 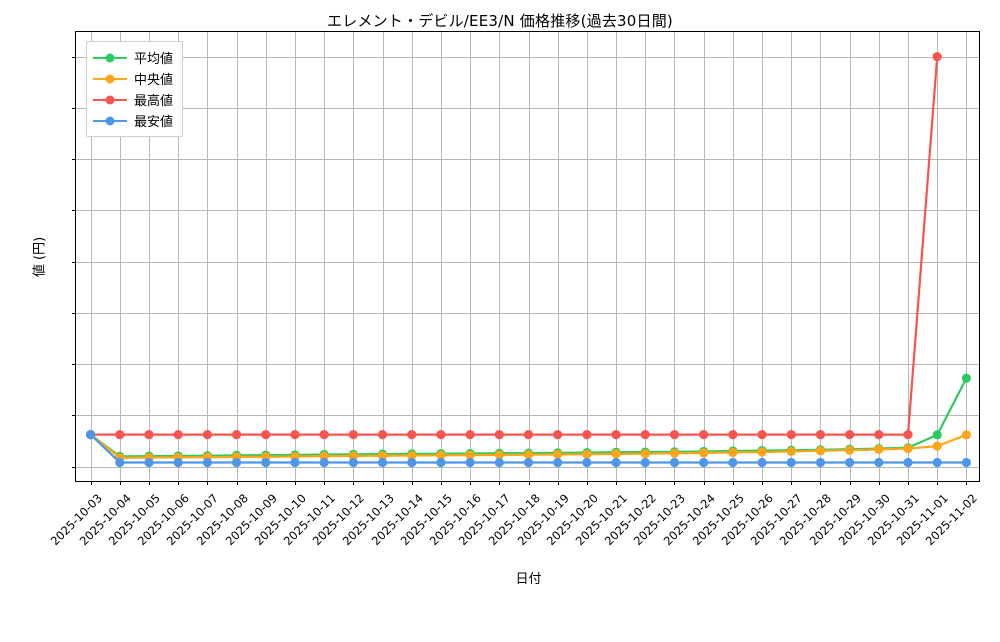 What do you see at coordinates (154, 101) in the screenshot?
I see `legend-label: 最高値` at bounding box center [154, 101].